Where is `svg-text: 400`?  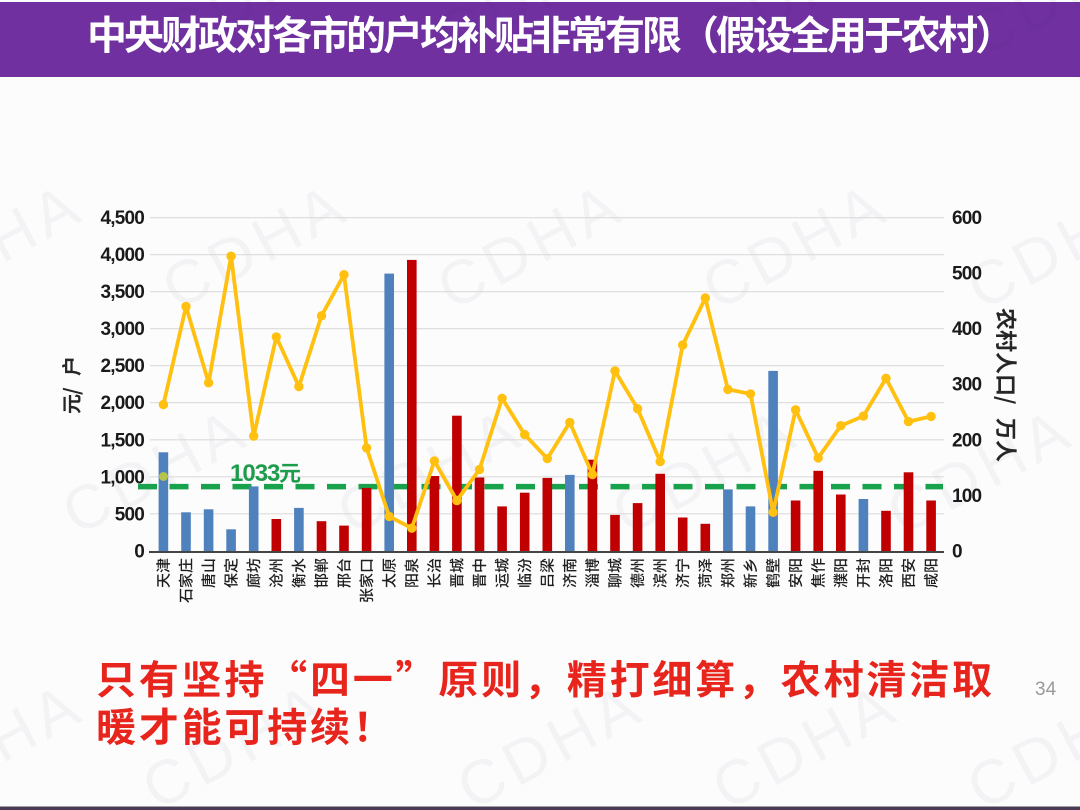
svg-text: 400 is located at coordinates (967, 329).